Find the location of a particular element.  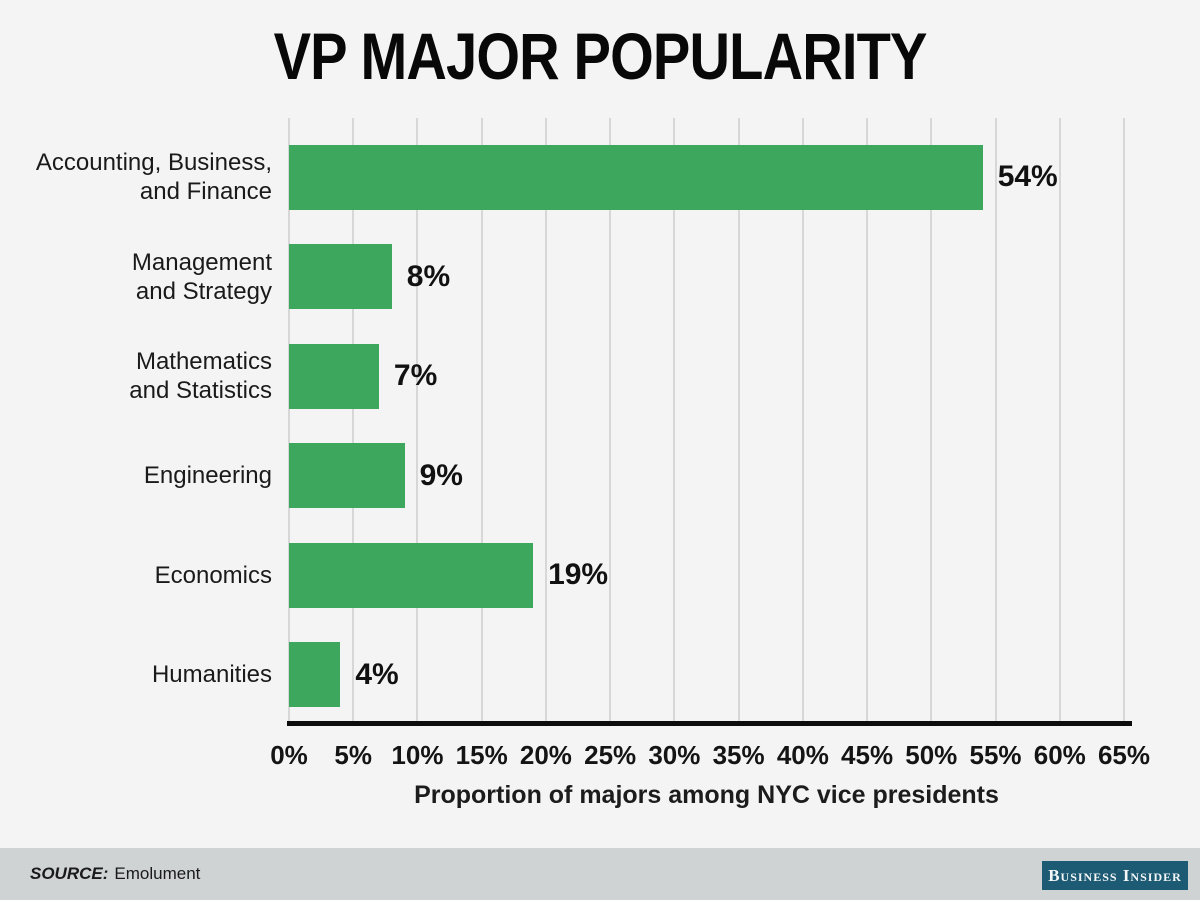

category-label-line: Economics is located at coordinates (213, 575).